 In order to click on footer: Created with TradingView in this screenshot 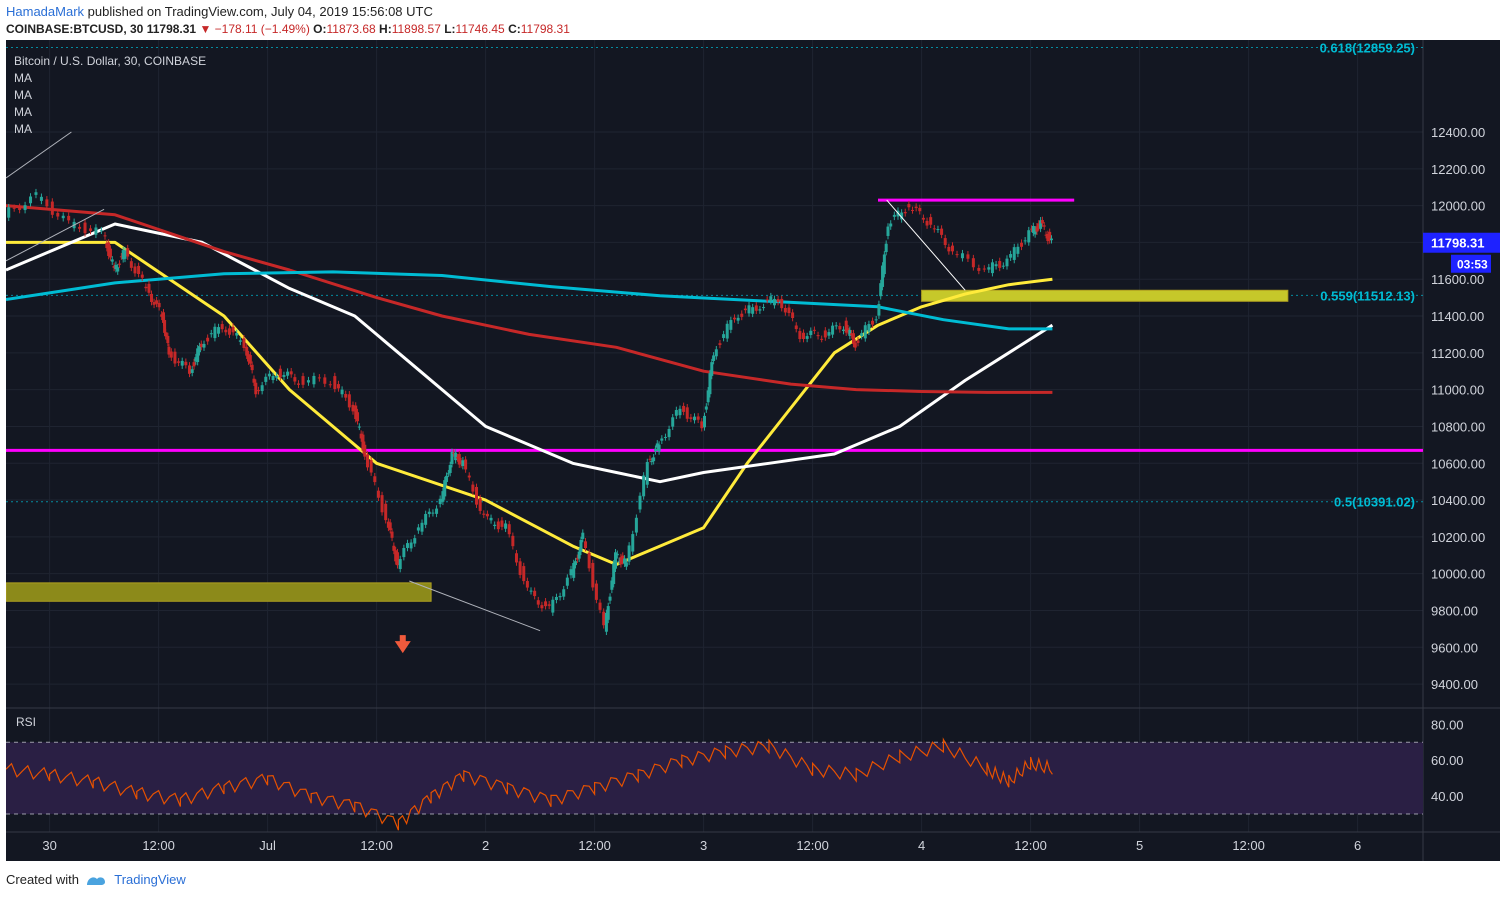, I will do `click(96, 879)`.